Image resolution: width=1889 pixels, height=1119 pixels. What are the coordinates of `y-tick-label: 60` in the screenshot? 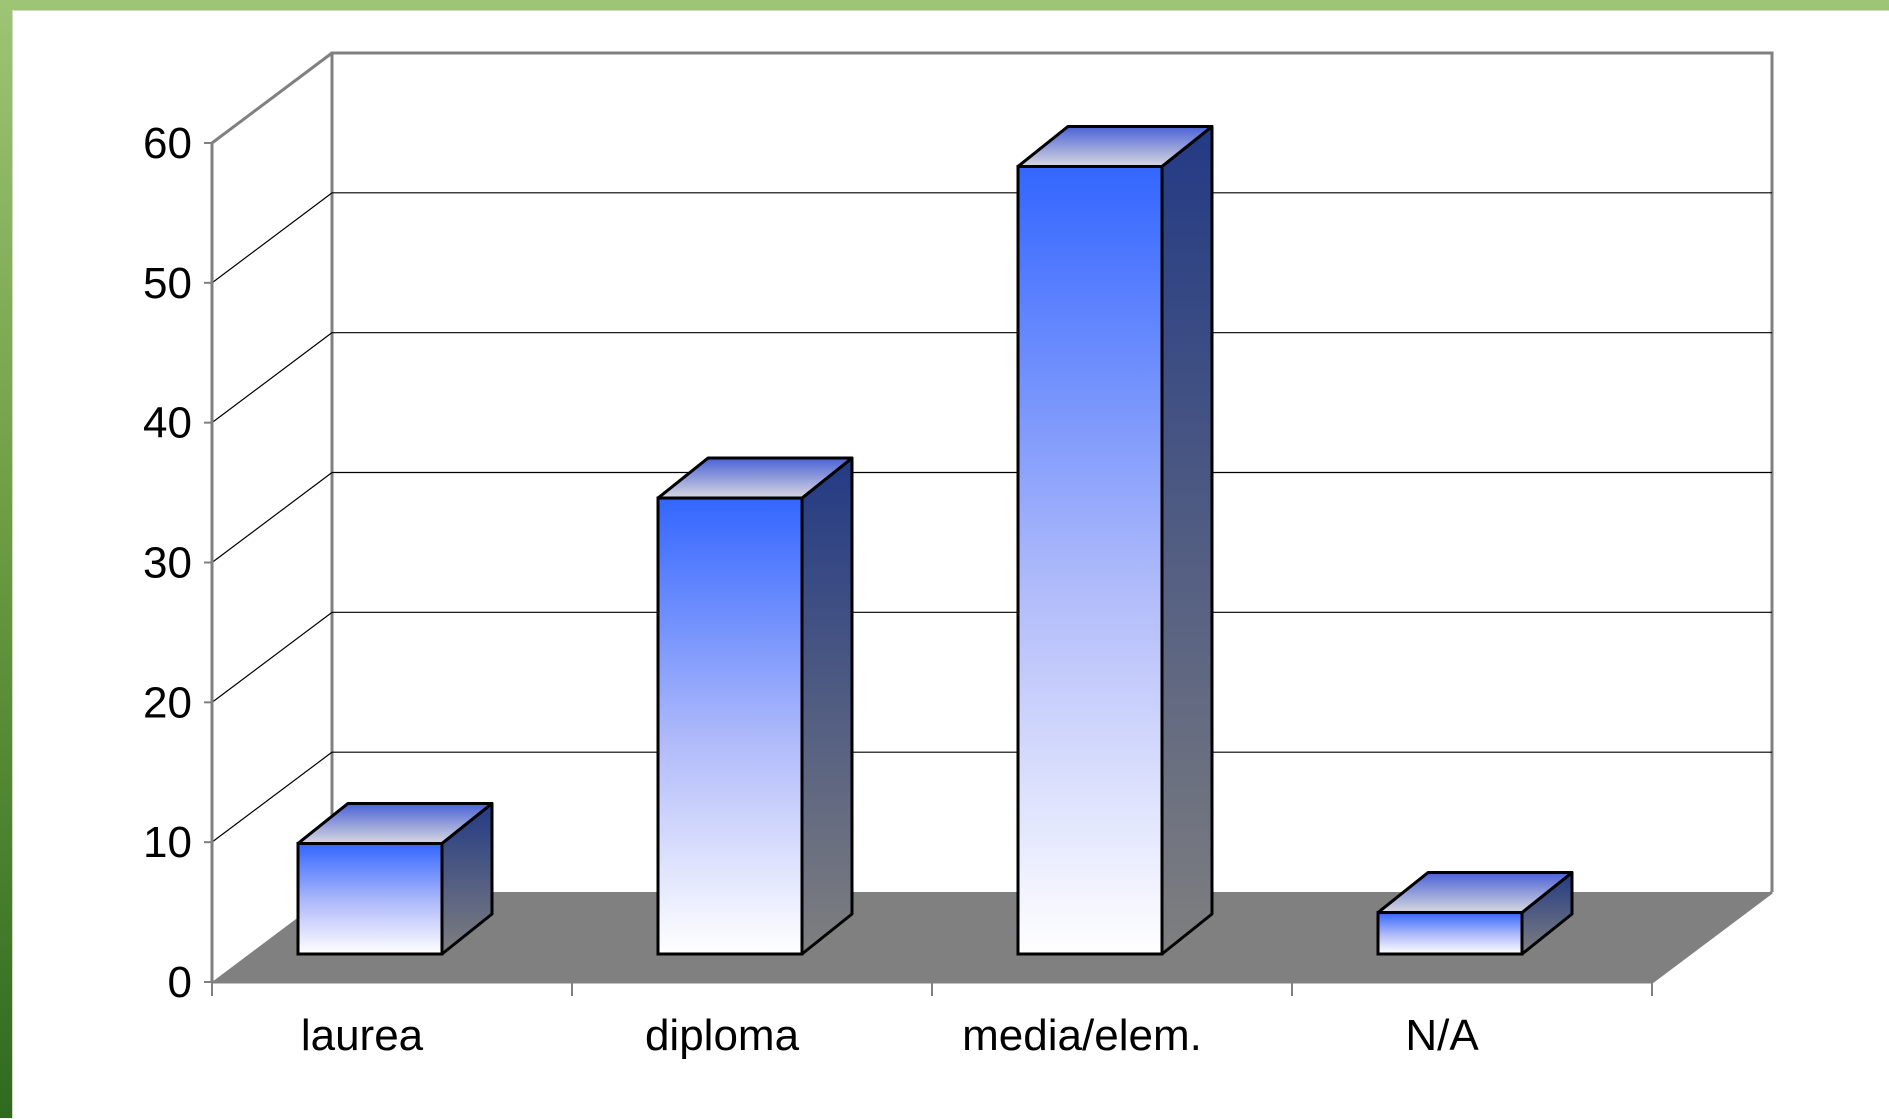 It's located at (167, 143).